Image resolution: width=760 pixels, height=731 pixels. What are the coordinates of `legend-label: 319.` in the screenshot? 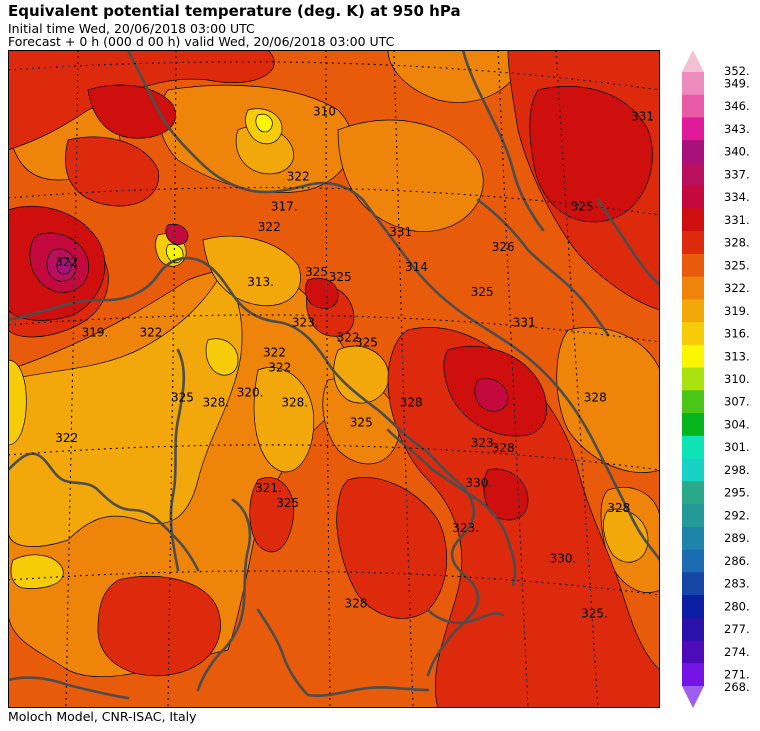 It's located at (737, 311).